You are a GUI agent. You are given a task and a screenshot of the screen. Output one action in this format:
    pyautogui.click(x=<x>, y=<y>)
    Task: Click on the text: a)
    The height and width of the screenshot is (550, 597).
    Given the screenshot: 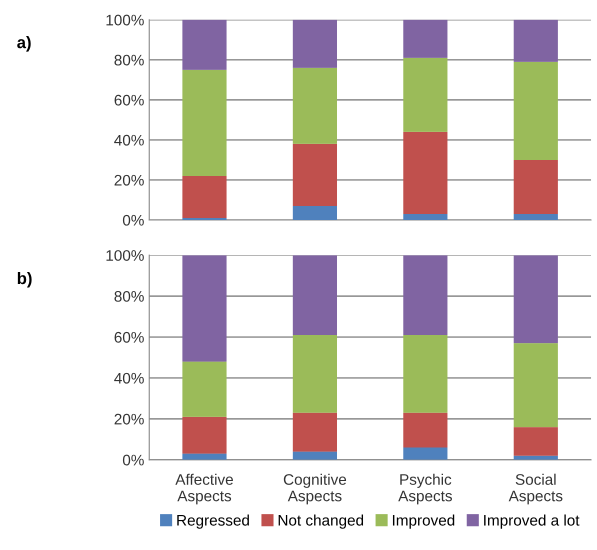 What is the action you would take?
    pyautogui.click(x=24, y=44)
    